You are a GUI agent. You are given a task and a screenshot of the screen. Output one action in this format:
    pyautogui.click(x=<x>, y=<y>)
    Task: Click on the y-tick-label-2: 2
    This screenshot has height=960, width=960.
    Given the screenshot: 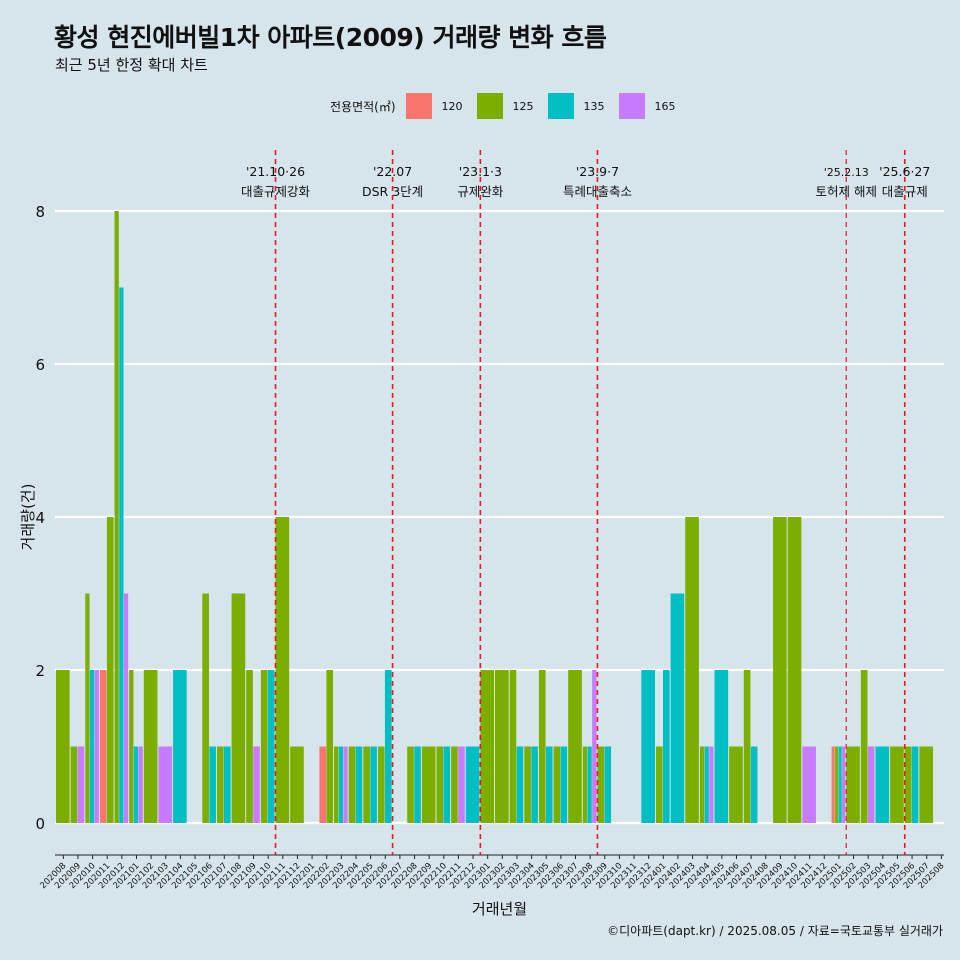 What is the action you would take?
    pyautogui.click(x=40, y=671)
    